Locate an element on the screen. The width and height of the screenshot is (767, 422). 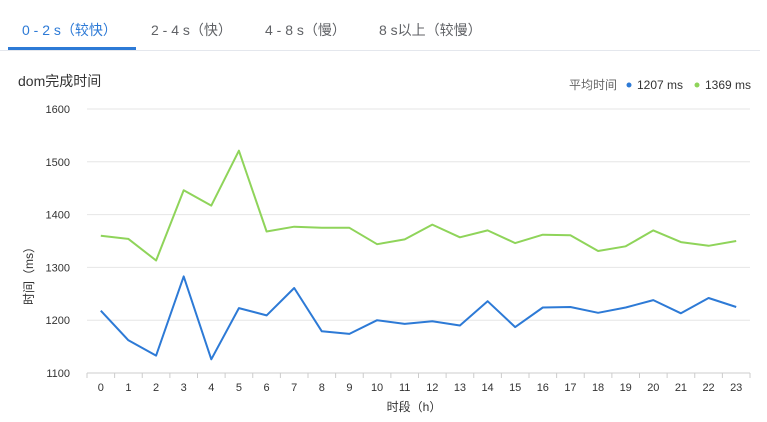
y-tick-label: 1300 is located at coordinates (58, 268).